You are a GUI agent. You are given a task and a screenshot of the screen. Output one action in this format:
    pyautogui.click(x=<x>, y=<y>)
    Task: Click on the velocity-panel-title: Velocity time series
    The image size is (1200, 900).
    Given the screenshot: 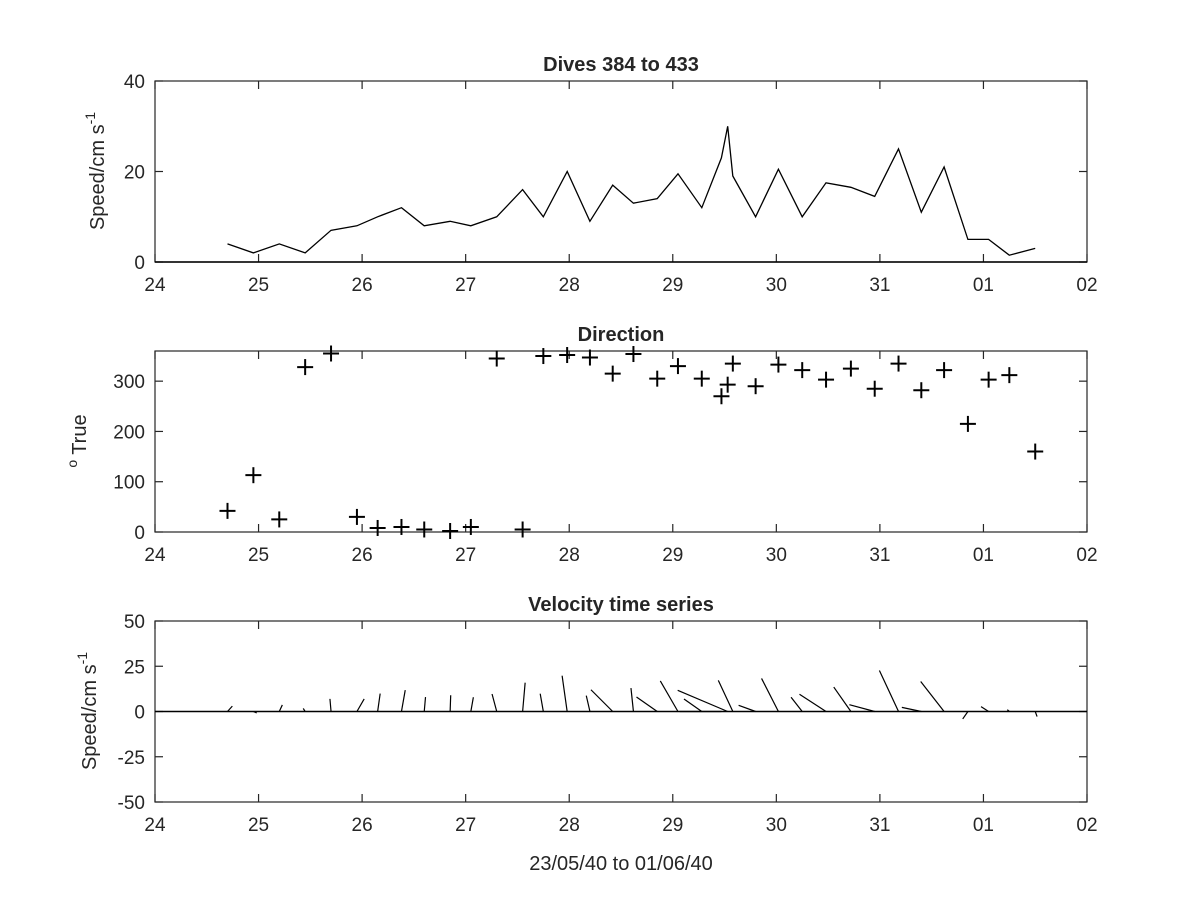 What is the action you would take?
    pyautogui.click(x=621, y=605)
    